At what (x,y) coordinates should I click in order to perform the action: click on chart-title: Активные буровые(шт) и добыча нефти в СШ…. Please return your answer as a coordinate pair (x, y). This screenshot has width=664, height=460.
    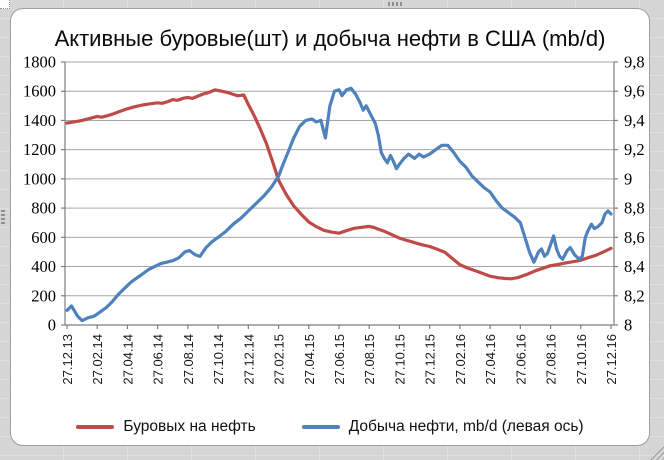
    Looking at the image, I should click on (330, 38).